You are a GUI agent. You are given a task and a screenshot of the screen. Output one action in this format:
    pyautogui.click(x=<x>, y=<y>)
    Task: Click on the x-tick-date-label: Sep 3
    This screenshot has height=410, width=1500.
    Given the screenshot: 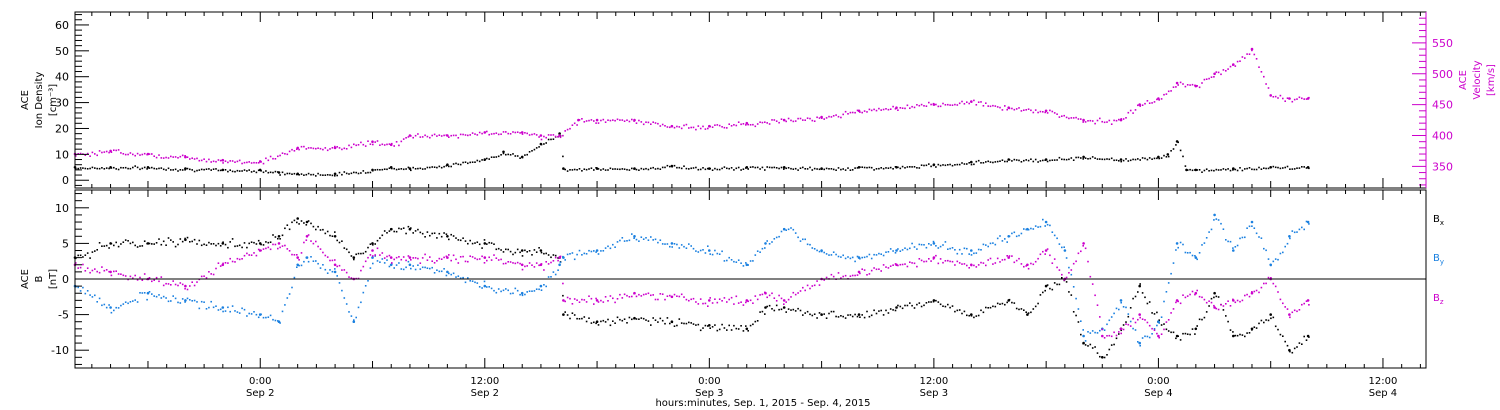 What is the action you would take?
    pyautogui.click(x=709, y=393)
    